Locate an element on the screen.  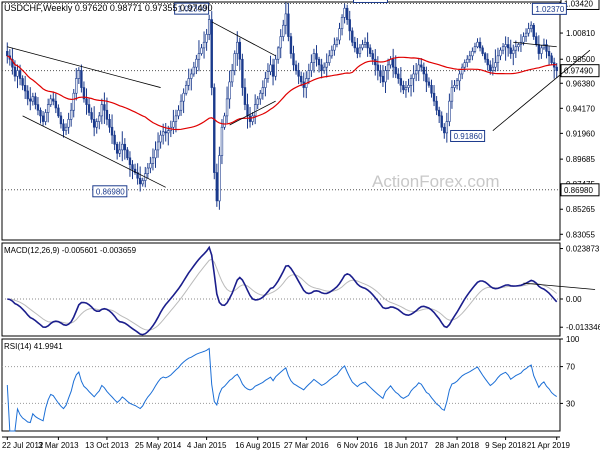
x-tick-label: 3 Mar 2013 is located at coordinates (58, 445).